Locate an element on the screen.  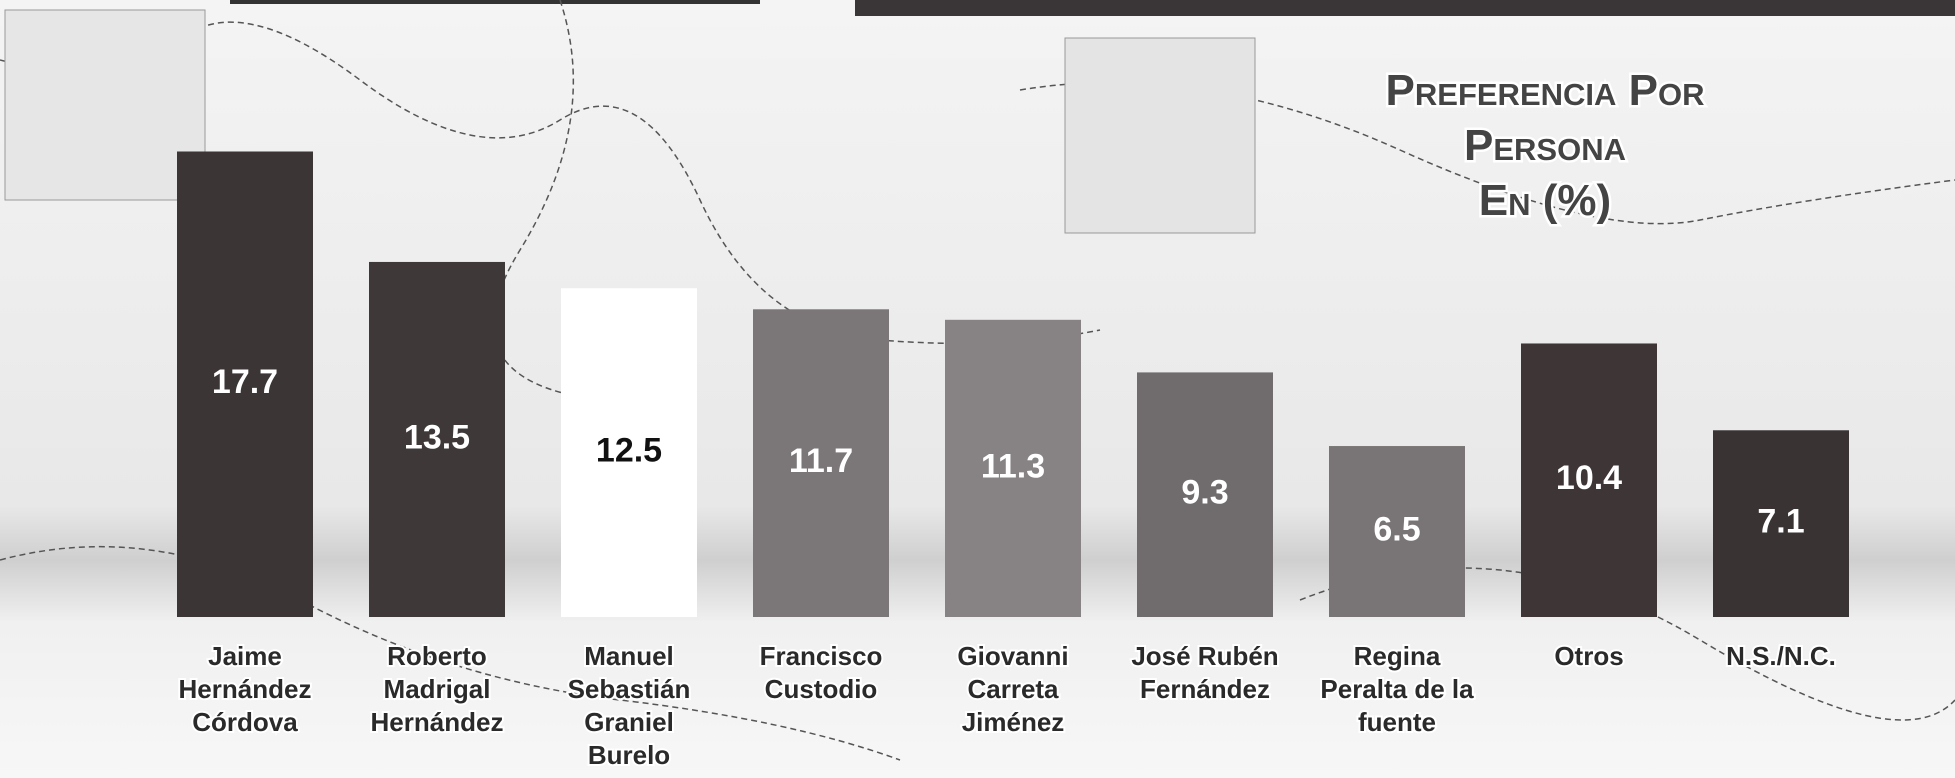
x-tick-label: Francisco is located at coordinates (821, 656).